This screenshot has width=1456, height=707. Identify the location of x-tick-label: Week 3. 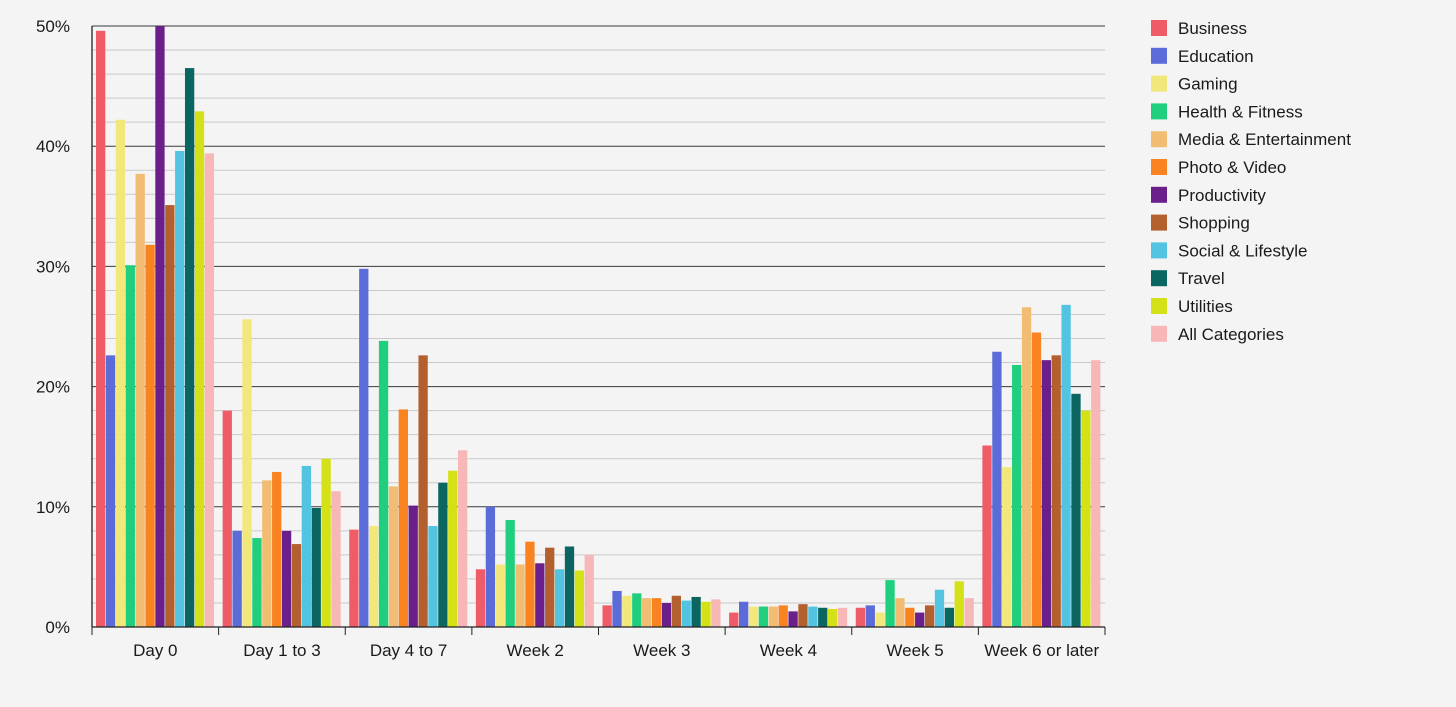
(661, 650).